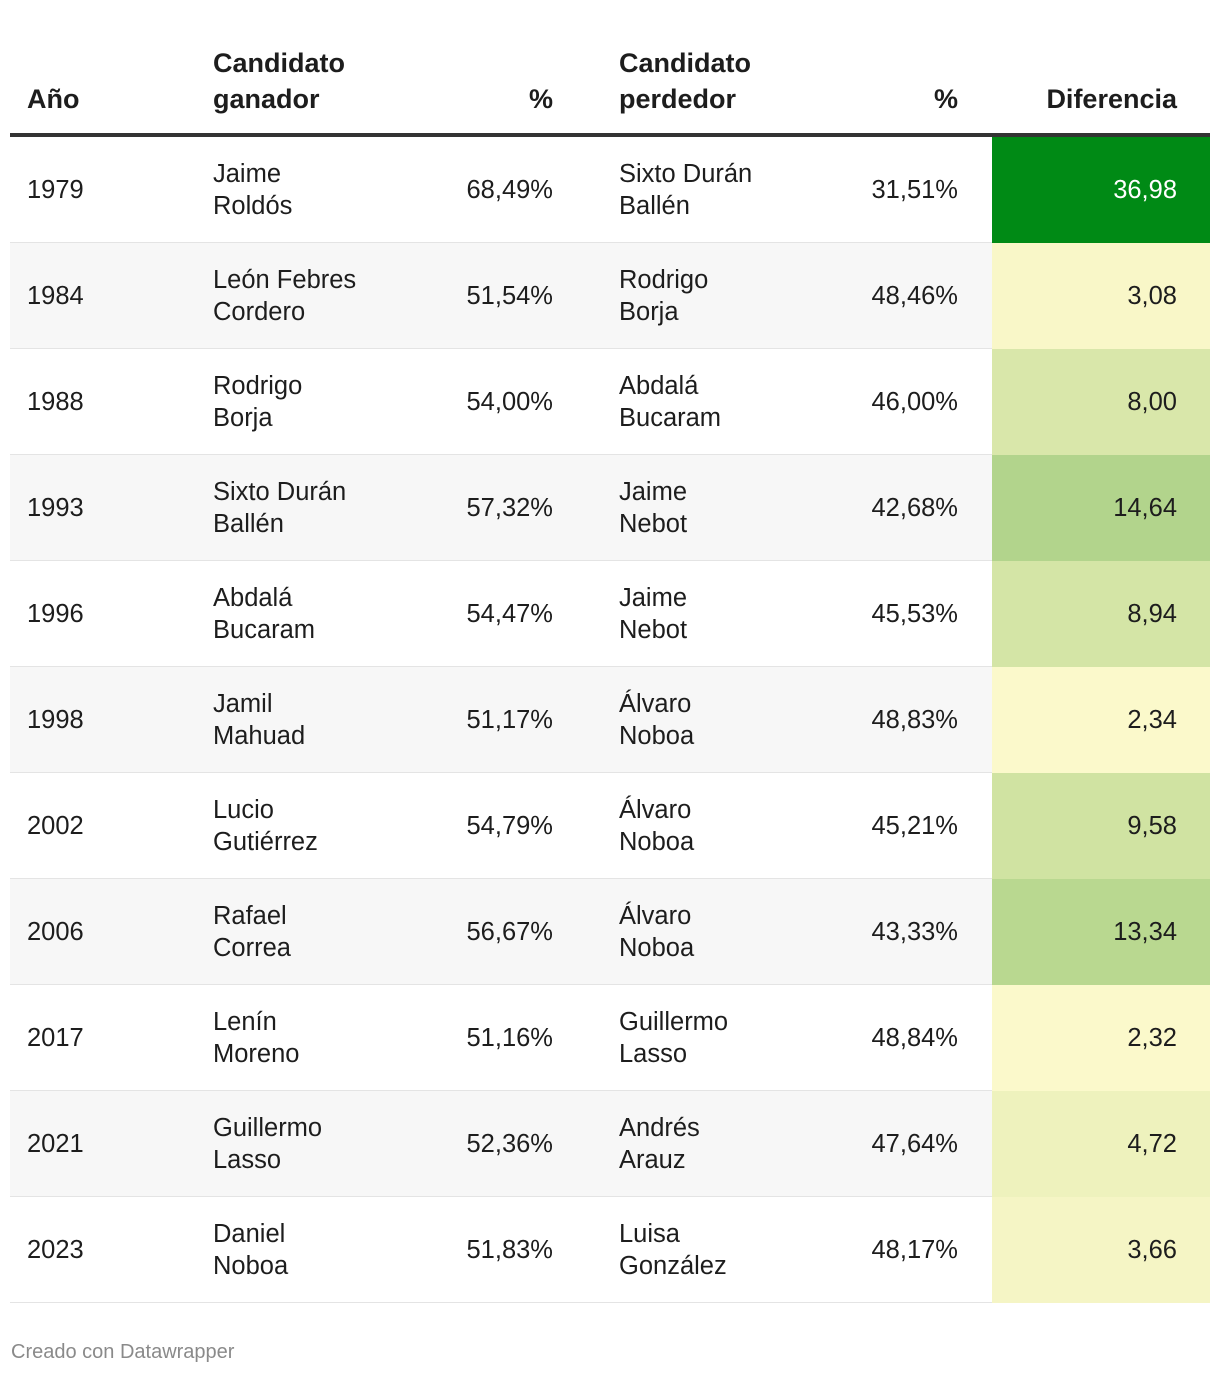 The image size is (1220, 1378). Describe the element at coordinates (659, 1143) in the screenshot. I see `loser-cell: Andrés Arauz` at that location.